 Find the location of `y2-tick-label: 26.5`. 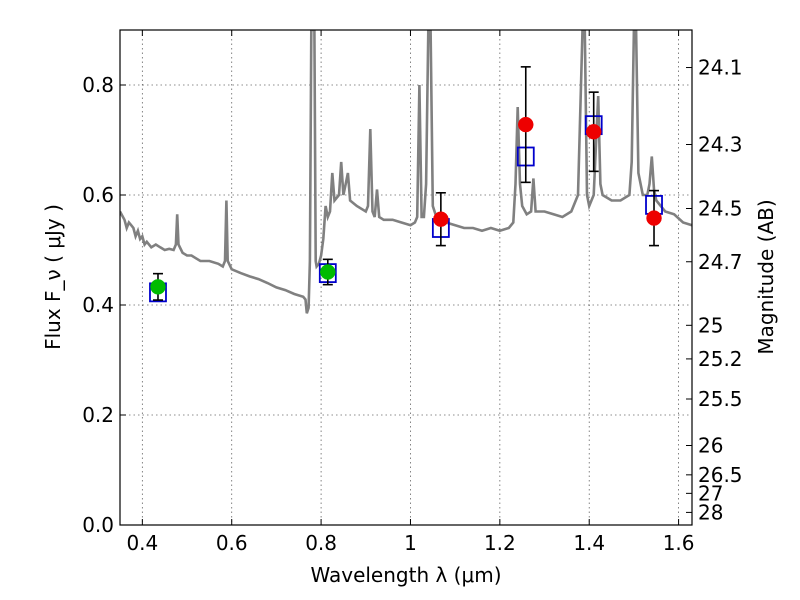

y2-tick-label: 26.5 is located at coordinates (720, 475).